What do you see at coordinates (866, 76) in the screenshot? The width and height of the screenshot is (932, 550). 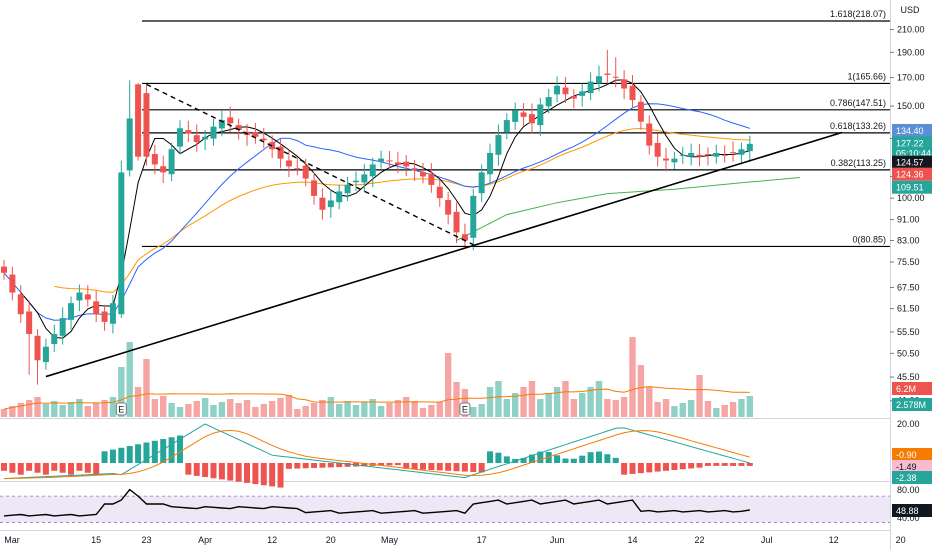 I see `fib-label: 1(165.66)` at bounding box center [866, 76].